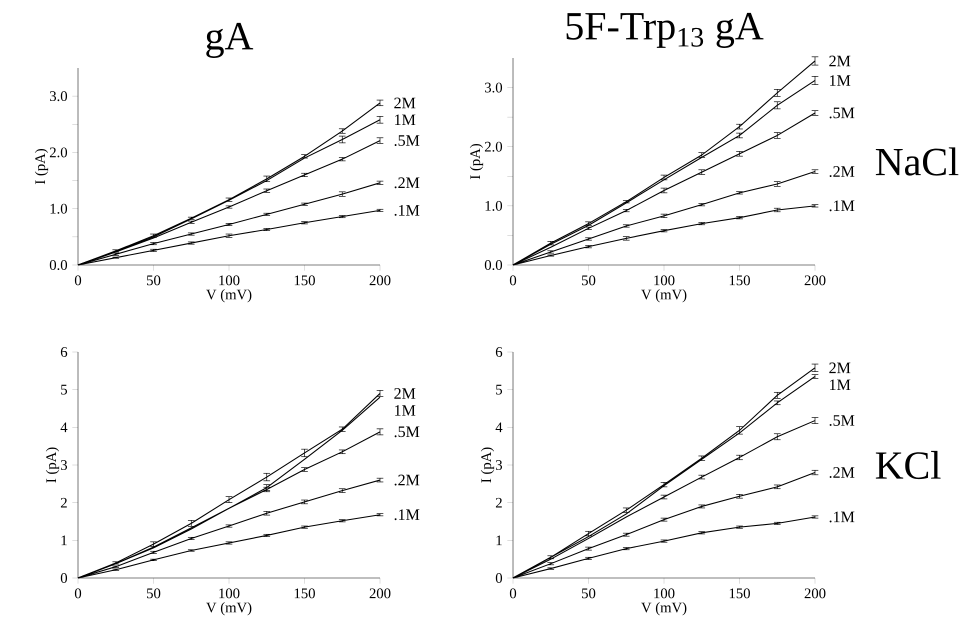 Image resolution: width=977 pixels, height=620 pixels. Describe the element at coordinates (665, 30) in the screenshot. I see `chart-title: 5F-Trp$_{13}$ gA` at that location.